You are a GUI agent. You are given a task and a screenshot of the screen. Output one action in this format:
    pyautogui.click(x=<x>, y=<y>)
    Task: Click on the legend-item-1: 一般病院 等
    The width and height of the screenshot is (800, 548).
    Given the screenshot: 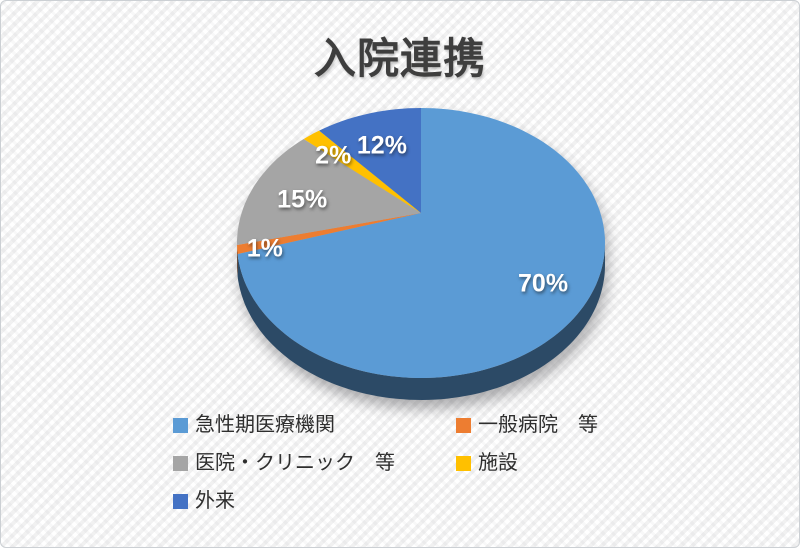 What is the action you would take?
    pyautogui.click(x=597, y=425)
    